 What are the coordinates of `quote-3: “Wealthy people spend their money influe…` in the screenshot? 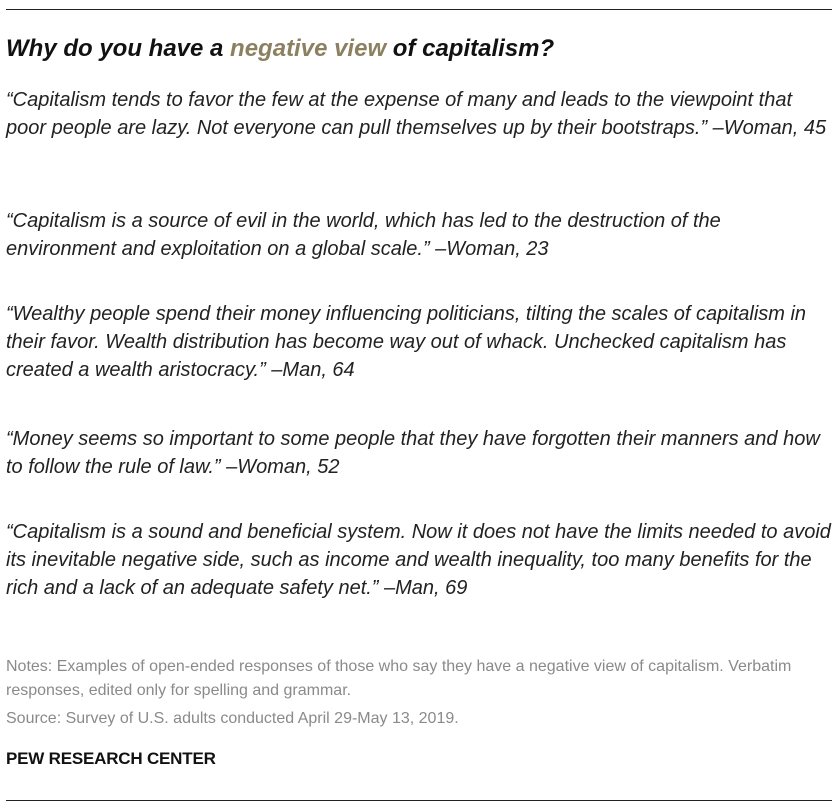 It's located at (406, 342).